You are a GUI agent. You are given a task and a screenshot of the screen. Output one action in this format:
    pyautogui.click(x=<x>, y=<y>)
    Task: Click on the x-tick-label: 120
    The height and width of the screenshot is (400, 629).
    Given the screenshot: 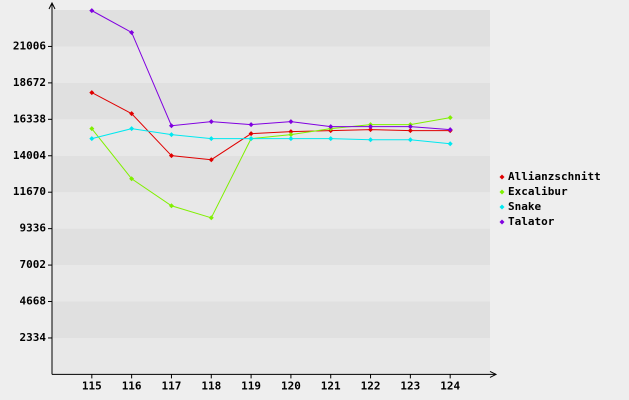 What is the action you would take?
    pyautogui.click(x=291, y=385)
    